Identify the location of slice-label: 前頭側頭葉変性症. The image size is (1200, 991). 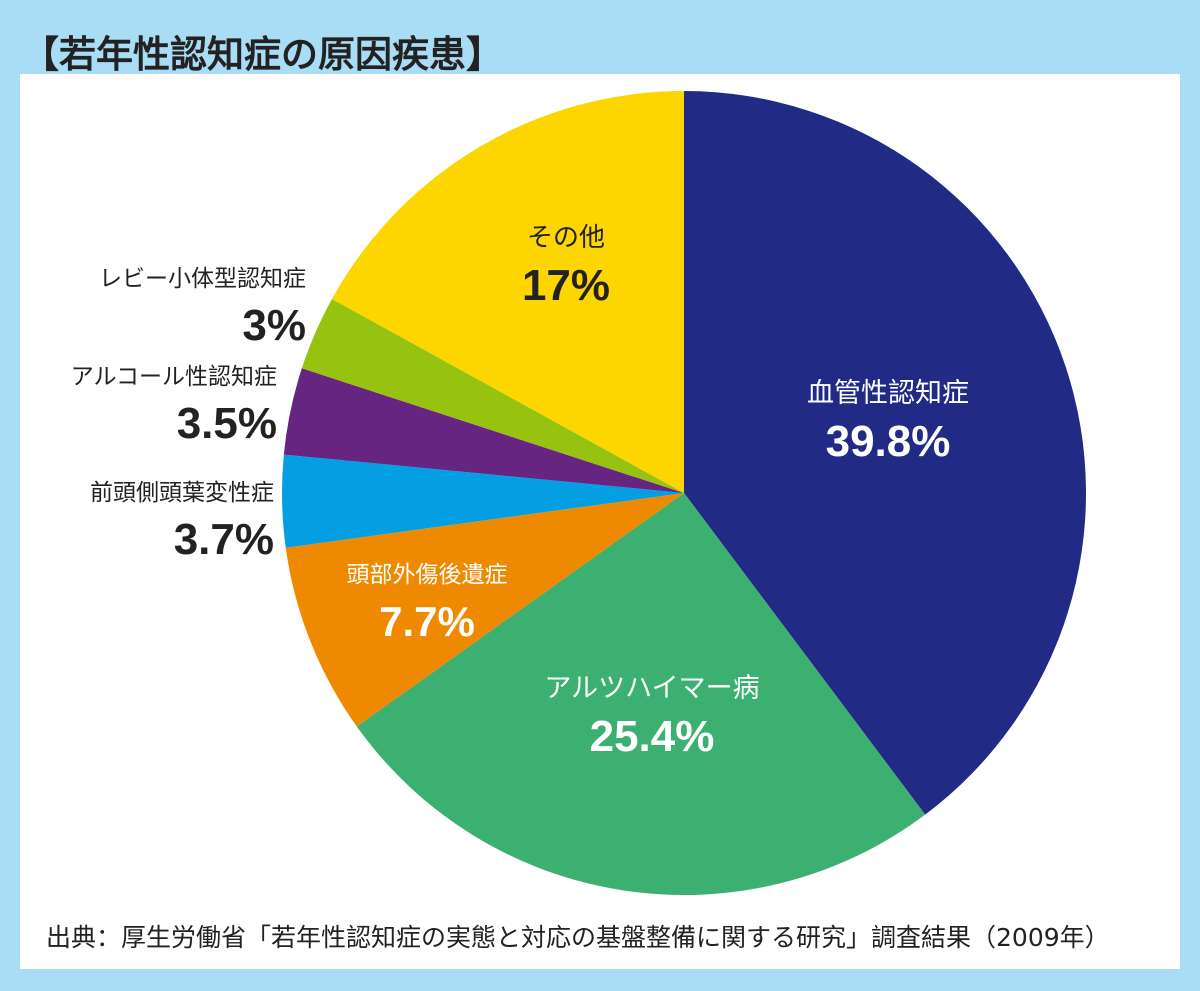
(182, 493).